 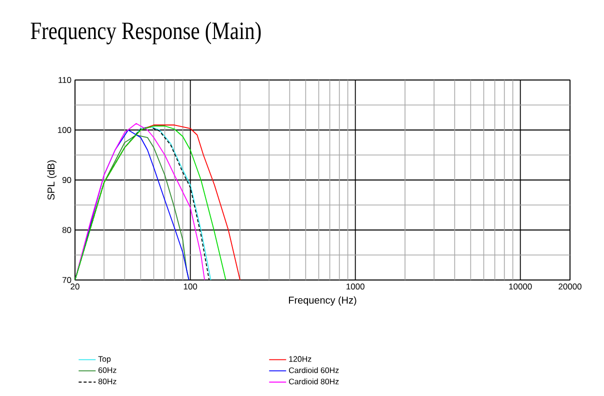 What do you see at coordinates (67, 180) in the screenshot?
I see `y-tick-label: 90` at bounding box center [67, 180].